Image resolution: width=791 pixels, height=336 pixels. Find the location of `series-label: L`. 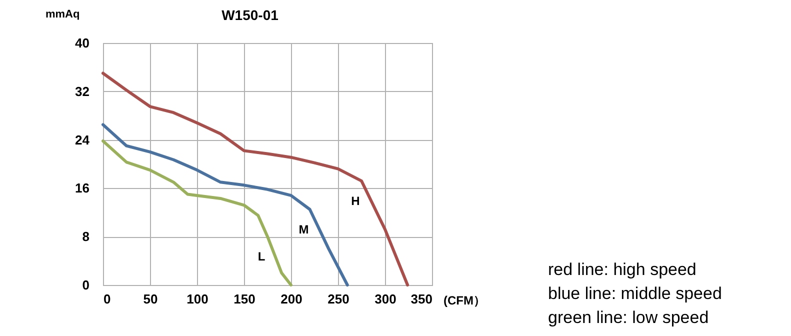

series-label: L is located at coordinates (262, 257).